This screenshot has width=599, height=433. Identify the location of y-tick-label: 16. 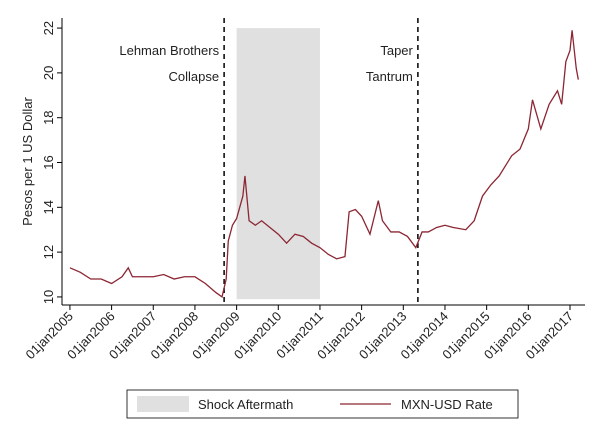
(48, 162).